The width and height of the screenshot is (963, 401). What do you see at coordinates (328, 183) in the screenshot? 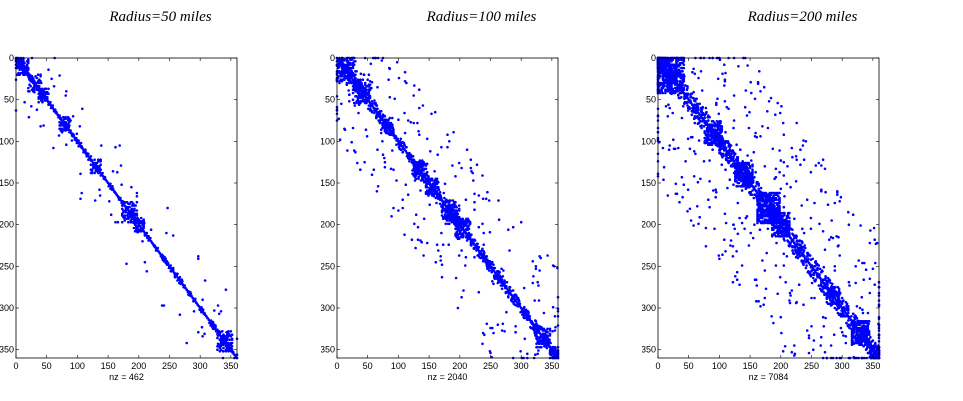
I see `y-tick-label: 150` at bounding box center [328, 183].